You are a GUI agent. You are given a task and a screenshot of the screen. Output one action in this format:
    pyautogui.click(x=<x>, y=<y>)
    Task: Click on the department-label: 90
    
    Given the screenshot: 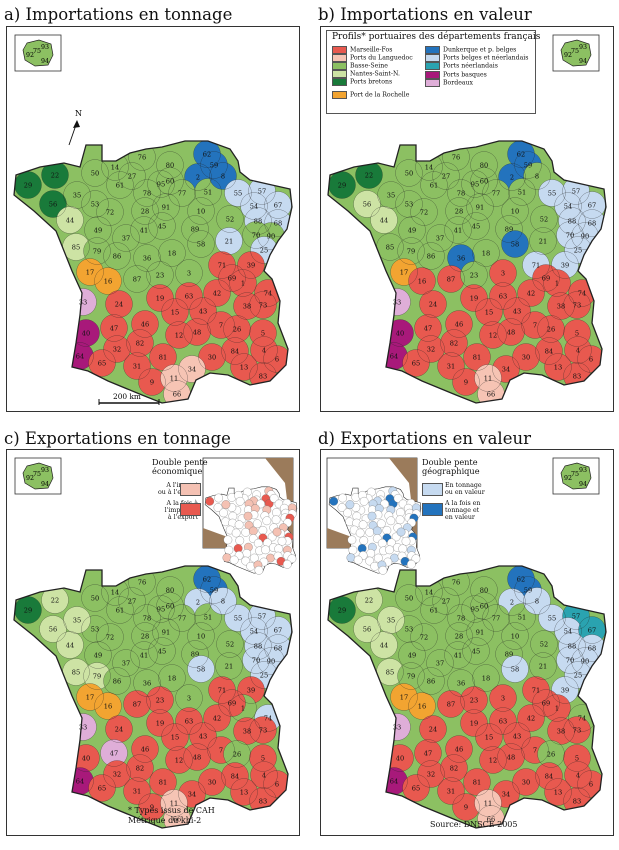 What is the action you would take?
    pyautogui.click(x=585, y=237)
    